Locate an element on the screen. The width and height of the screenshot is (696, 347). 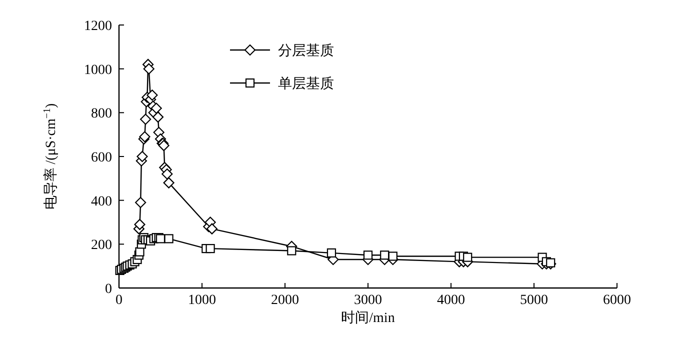
legend-label: 分层基质 is located at coordinates (306, 51).